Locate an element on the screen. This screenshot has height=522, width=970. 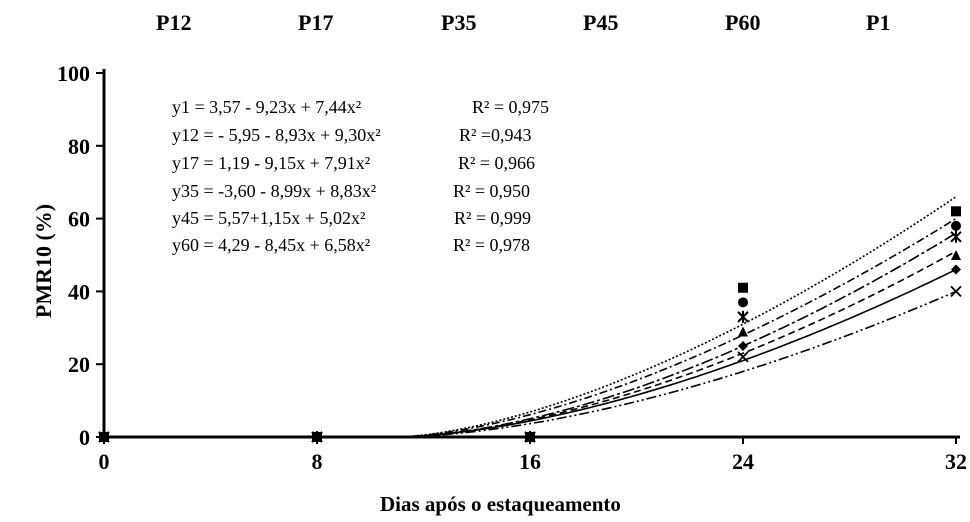
y-tick-label: 0 is located at coordinates (84, 437).